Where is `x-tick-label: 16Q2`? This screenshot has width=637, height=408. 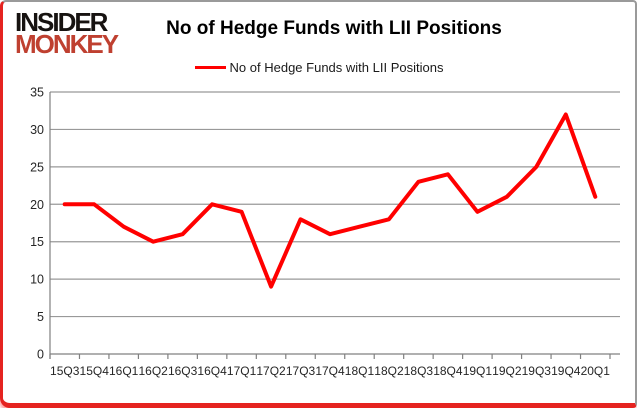
x-tick-label: 16Q2 is located at coordinates (153, 371).